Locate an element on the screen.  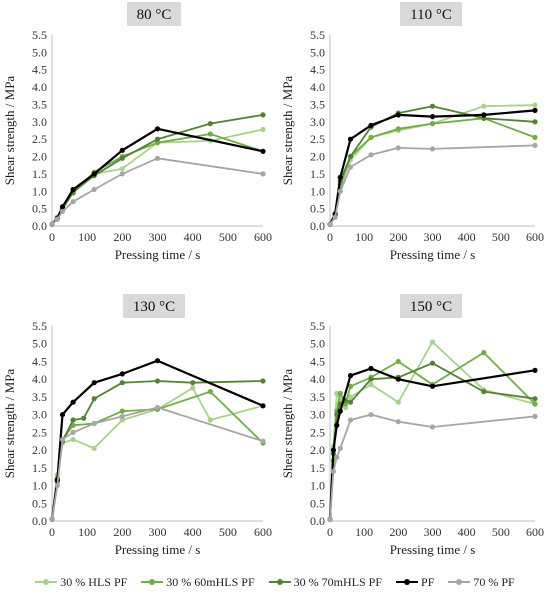
legend-item: 30 % 60mHLS PF is located at coordinates (198, 582).